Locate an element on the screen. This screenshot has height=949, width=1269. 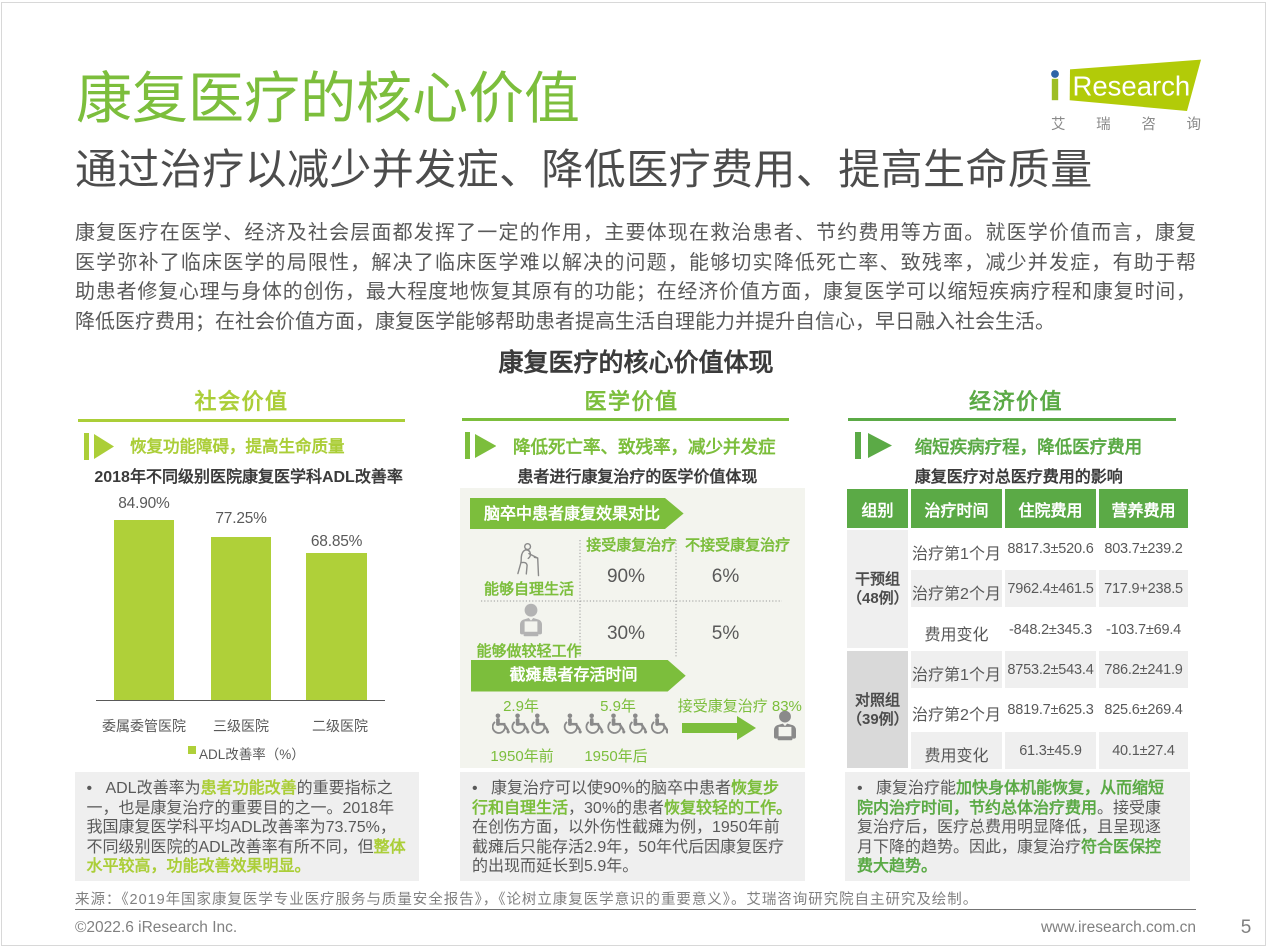
svg-text: Research is located at coordinates (1132, 86).